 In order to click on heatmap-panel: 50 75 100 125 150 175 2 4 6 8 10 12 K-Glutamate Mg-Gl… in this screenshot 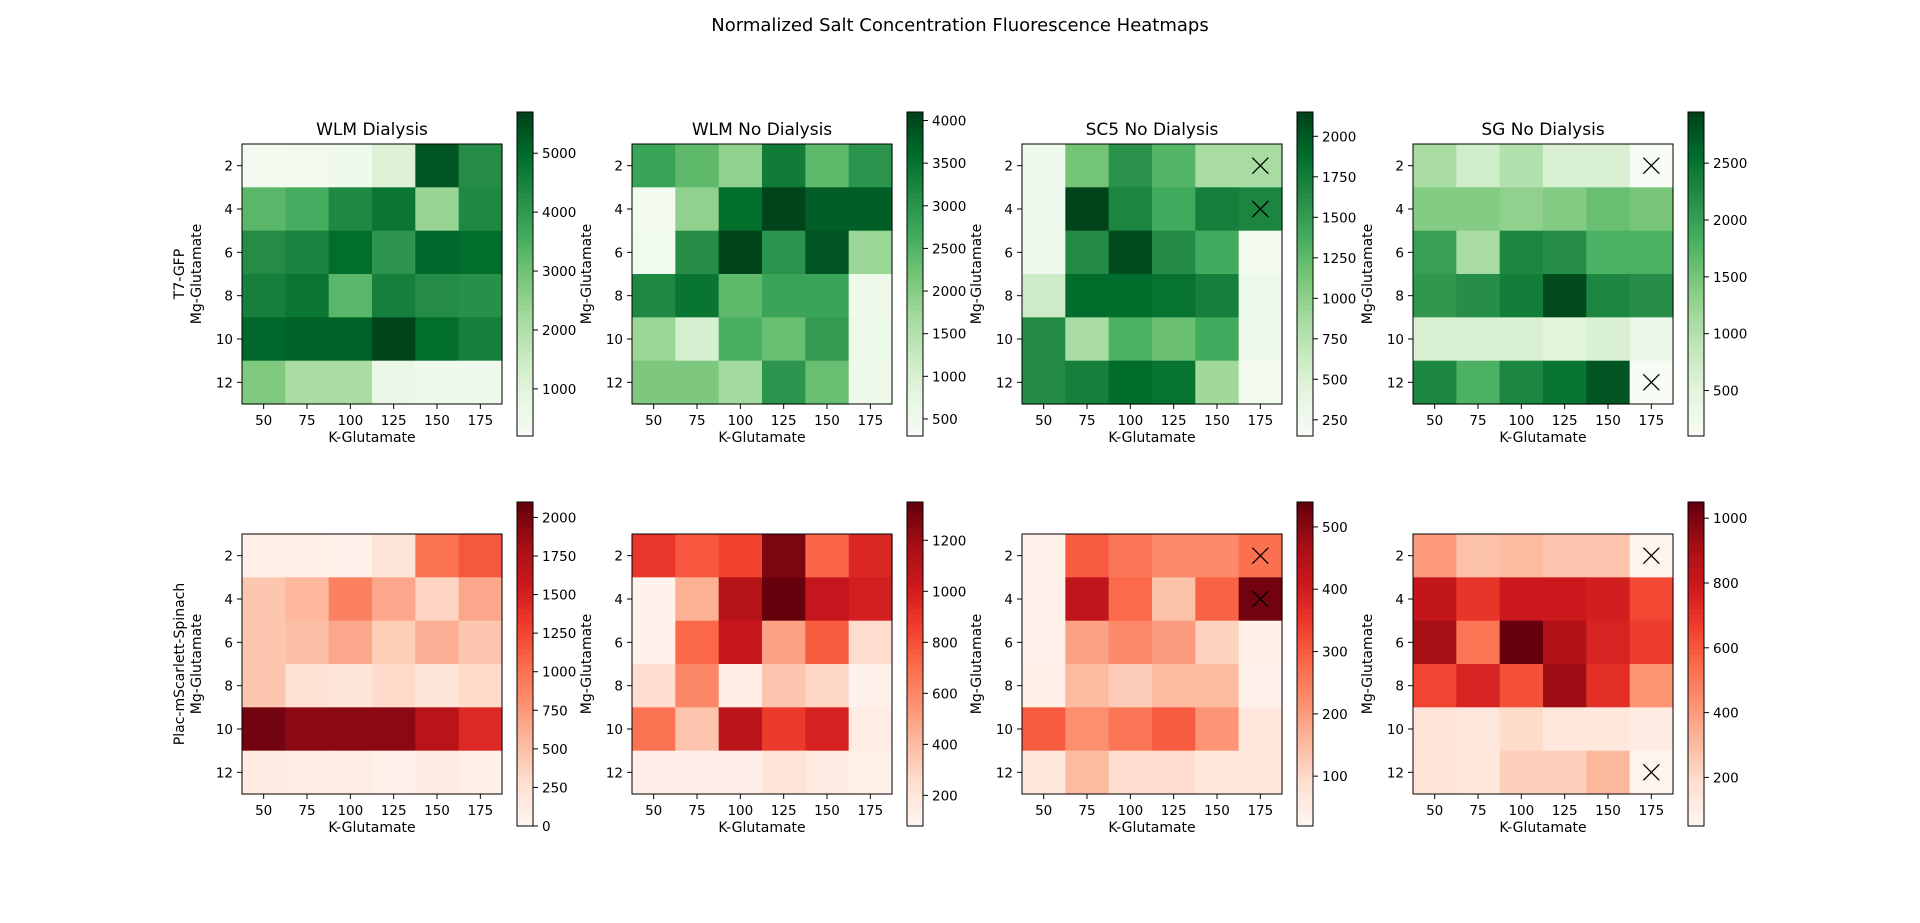, I will do `click(772, 278)`.